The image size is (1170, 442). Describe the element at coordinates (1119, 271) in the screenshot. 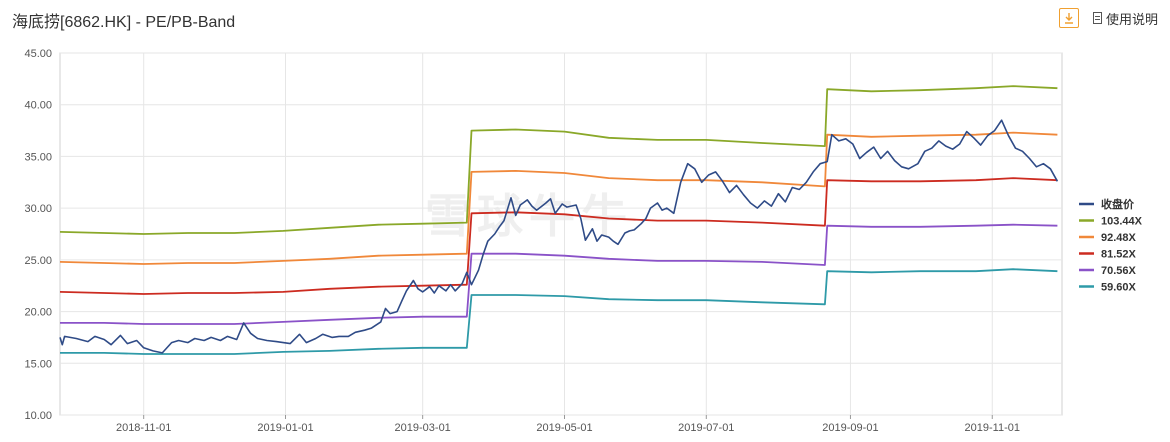

I see `legend-label: 70.56X` at that location.